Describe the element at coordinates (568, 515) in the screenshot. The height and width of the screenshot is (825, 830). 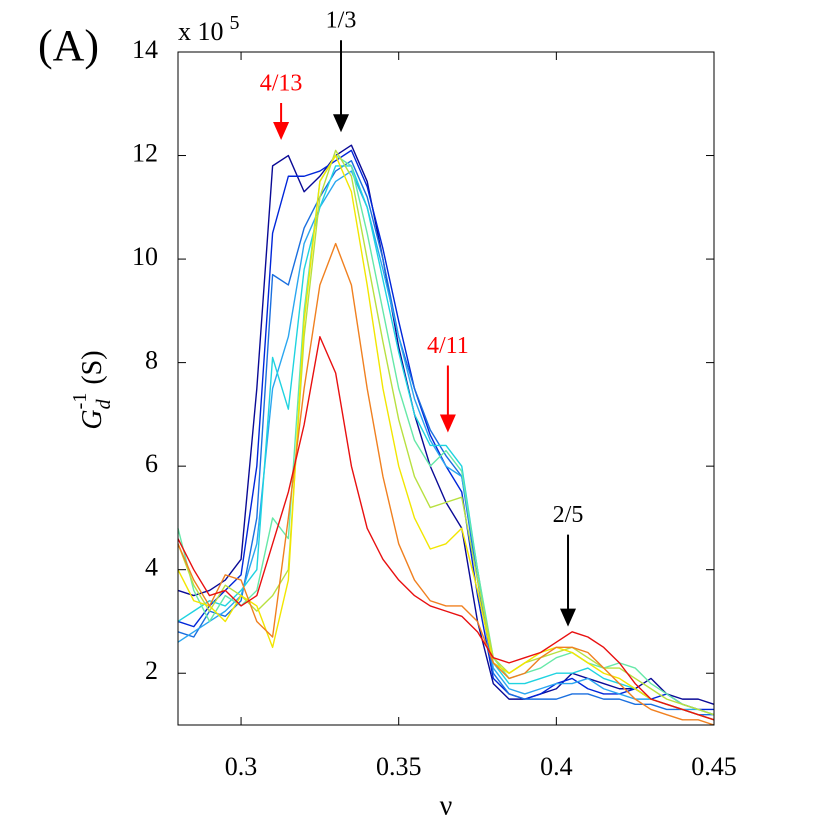
I see `annotation-label: 2/5` at that location.